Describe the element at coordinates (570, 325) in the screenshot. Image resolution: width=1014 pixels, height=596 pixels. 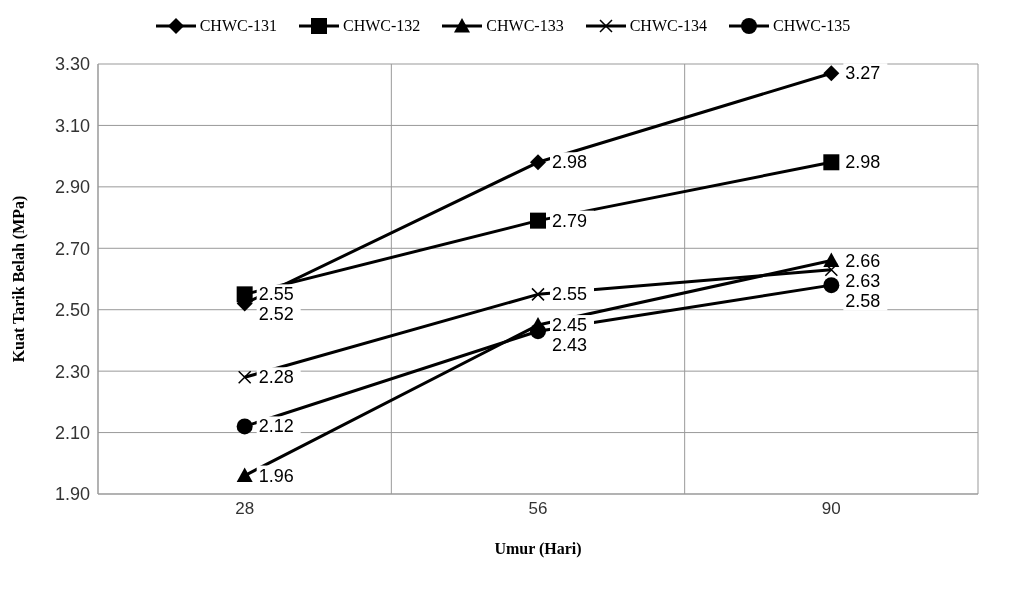
I see `data-label: 2.45` at that location.